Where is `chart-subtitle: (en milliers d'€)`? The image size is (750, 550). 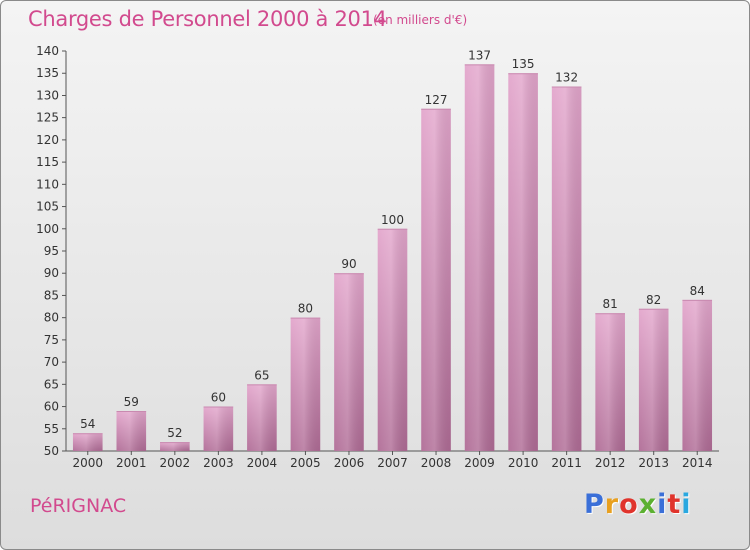 chart-subtitle: (en milliers d'€) is located at coordinates (420, 20).